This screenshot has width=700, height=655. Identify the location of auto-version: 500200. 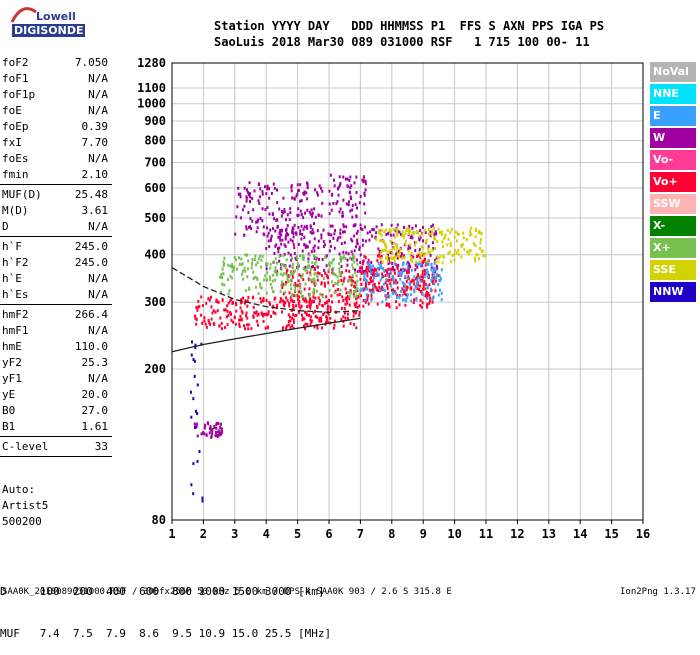
(22, 521).